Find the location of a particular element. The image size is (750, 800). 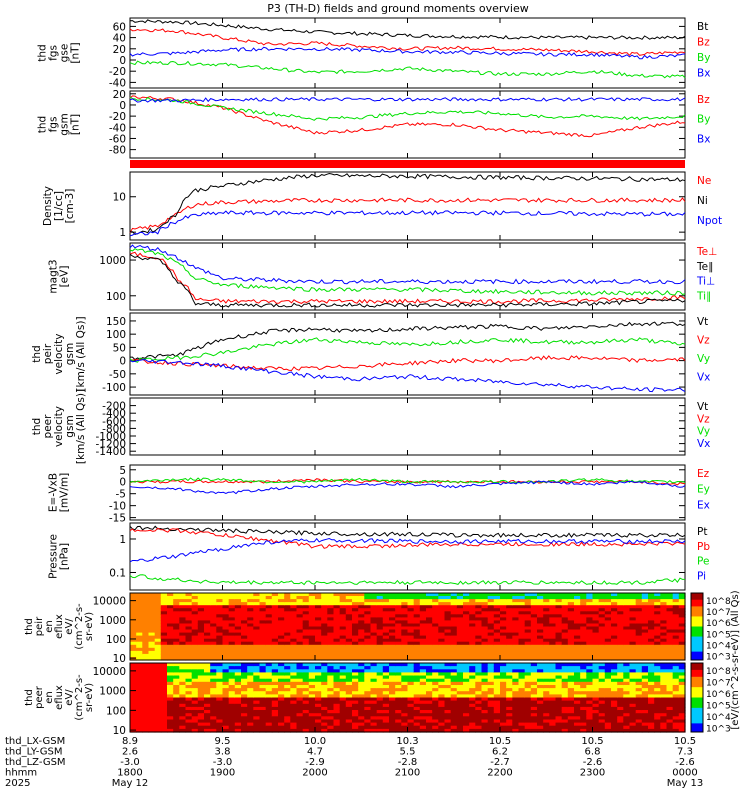

y-axis-label: fgs is located at coordinates (54, 53).